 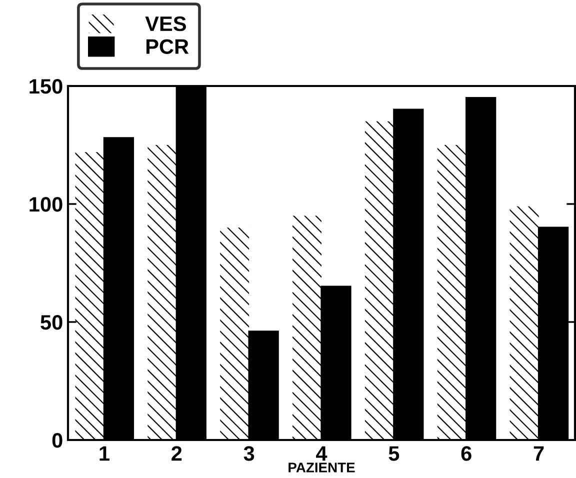 What do you see at coordinates (57, 440) in the screenshot?
I see `y-tick-label: 0` at bounding box center [57, 440].